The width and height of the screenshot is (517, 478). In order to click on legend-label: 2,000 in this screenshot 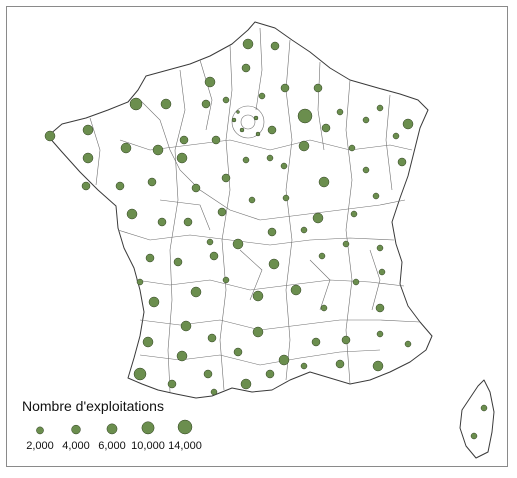, I will do `click(40, 446)`.